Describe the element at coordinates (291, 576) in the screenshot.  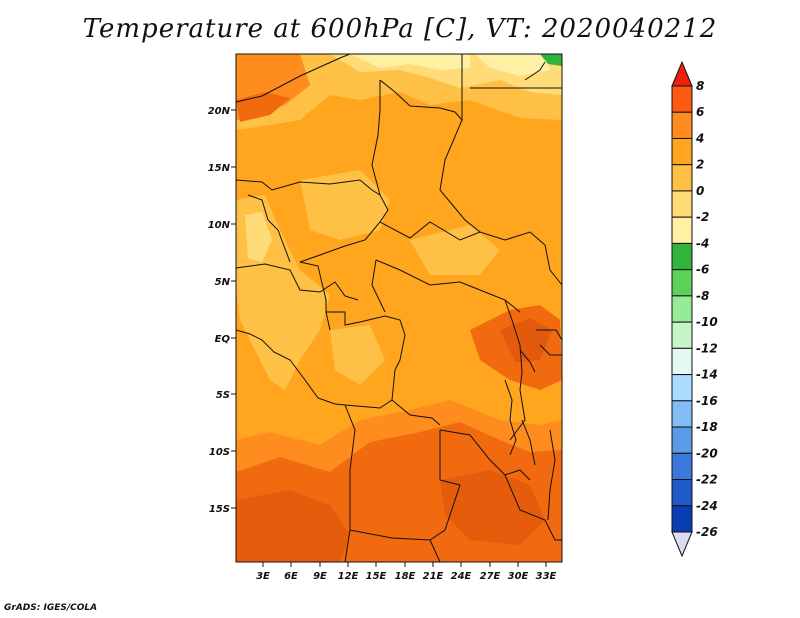
I see `lon-label: 6E` at that location.